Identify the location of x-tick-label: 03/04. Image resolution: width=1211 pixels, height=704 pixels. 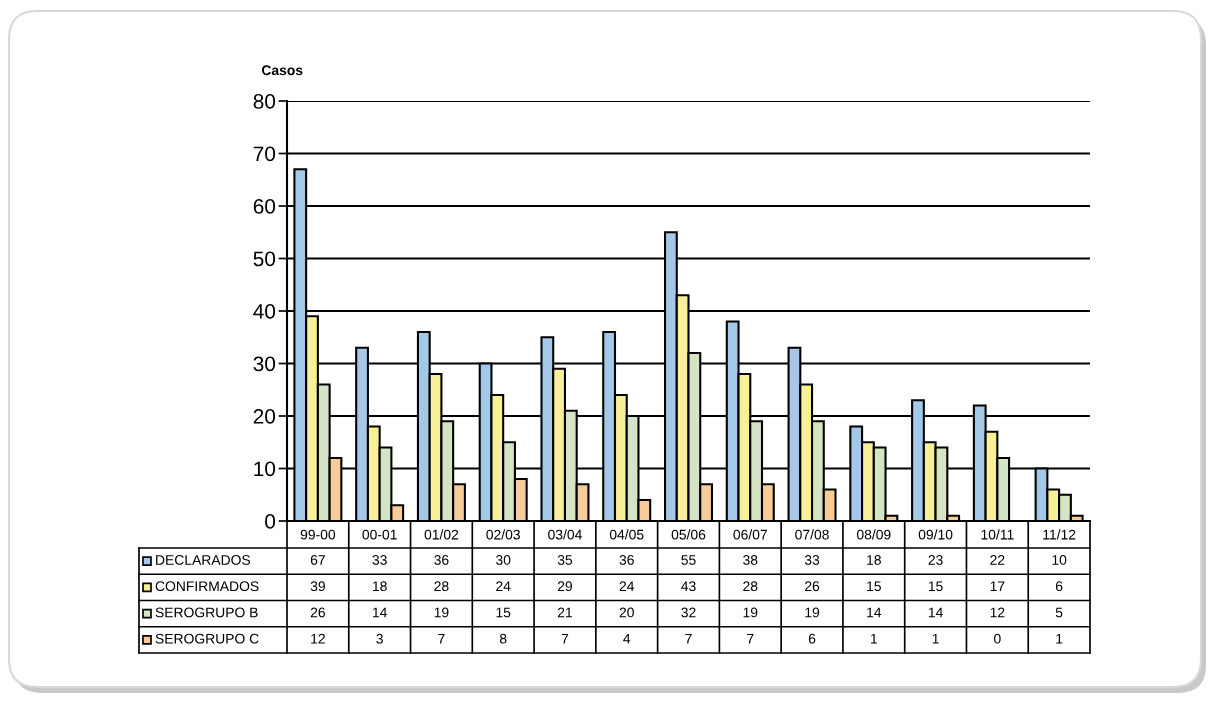
(565, 534).